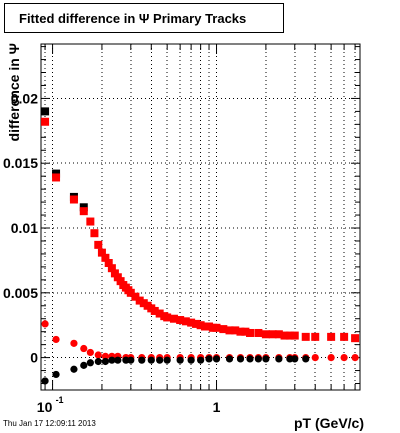 This screenshot has width=400, height=433. I want to click on y-axis-title: difference in Ψ, so click(14, 92).